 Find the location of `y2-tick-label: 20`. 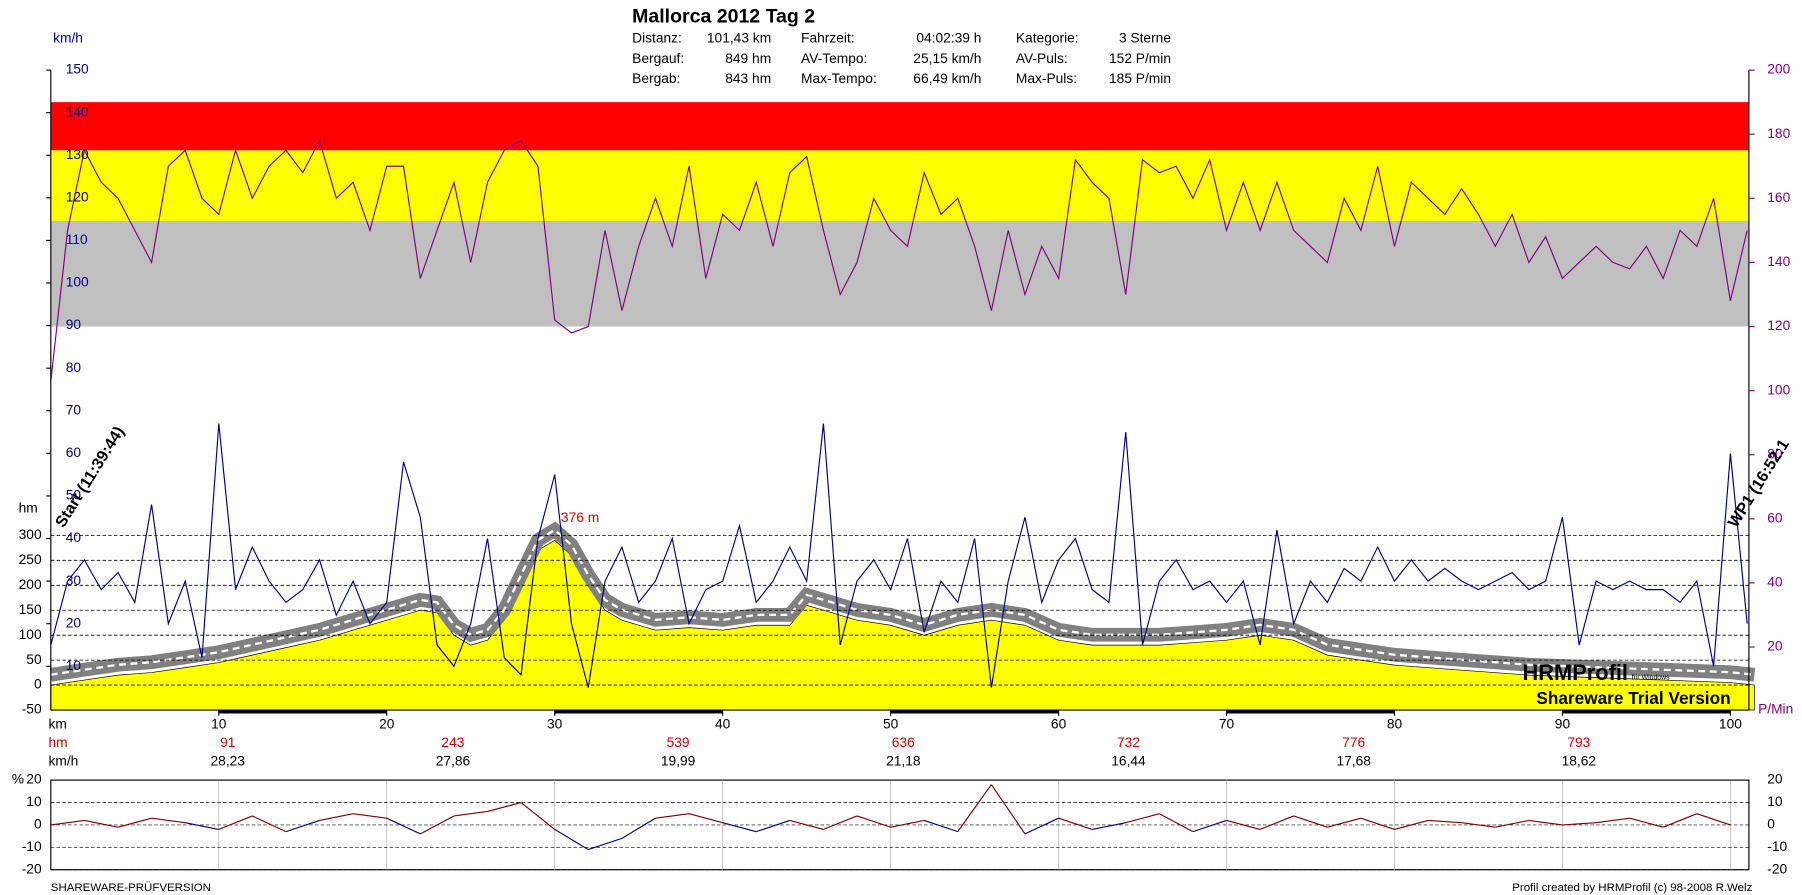

y2-tick-label: 20 is located at coordinates (1775, 646).